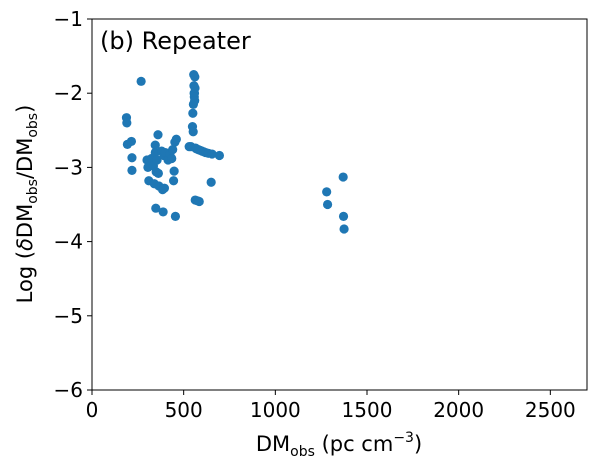 This screenshot has height=470, width=596. I want to click on y-tick-label: −4, so click(68, 242).